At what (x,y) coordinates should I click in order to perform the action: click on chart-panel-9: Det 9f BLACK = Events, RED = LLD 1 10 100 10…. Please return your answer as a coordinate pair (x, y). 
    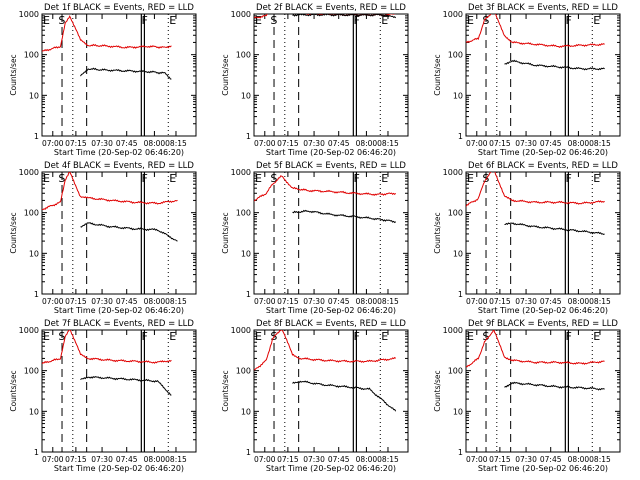
    Looking at the image, I should click on (527, 396).